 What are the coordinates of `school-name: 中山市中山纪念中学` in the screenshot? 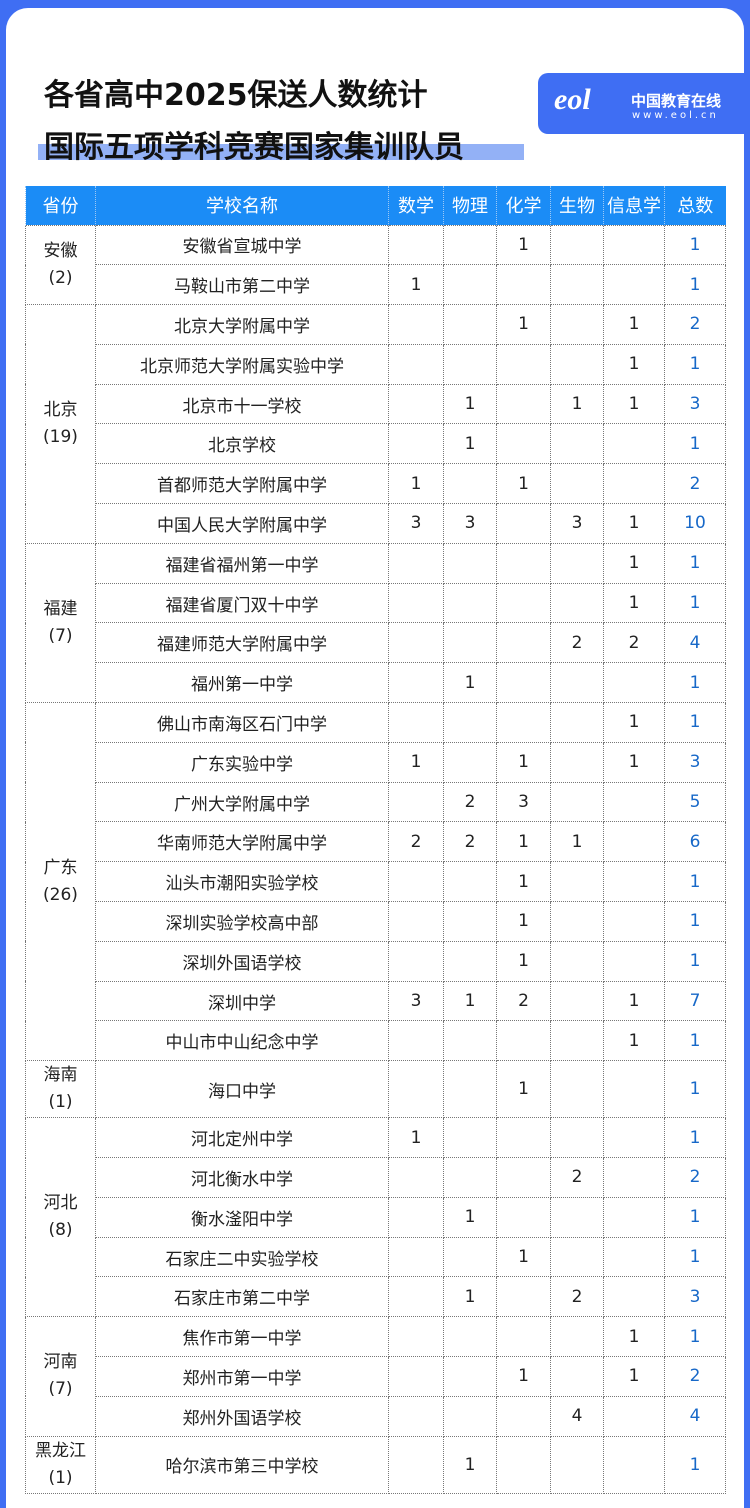 It's located at (242, 1041).